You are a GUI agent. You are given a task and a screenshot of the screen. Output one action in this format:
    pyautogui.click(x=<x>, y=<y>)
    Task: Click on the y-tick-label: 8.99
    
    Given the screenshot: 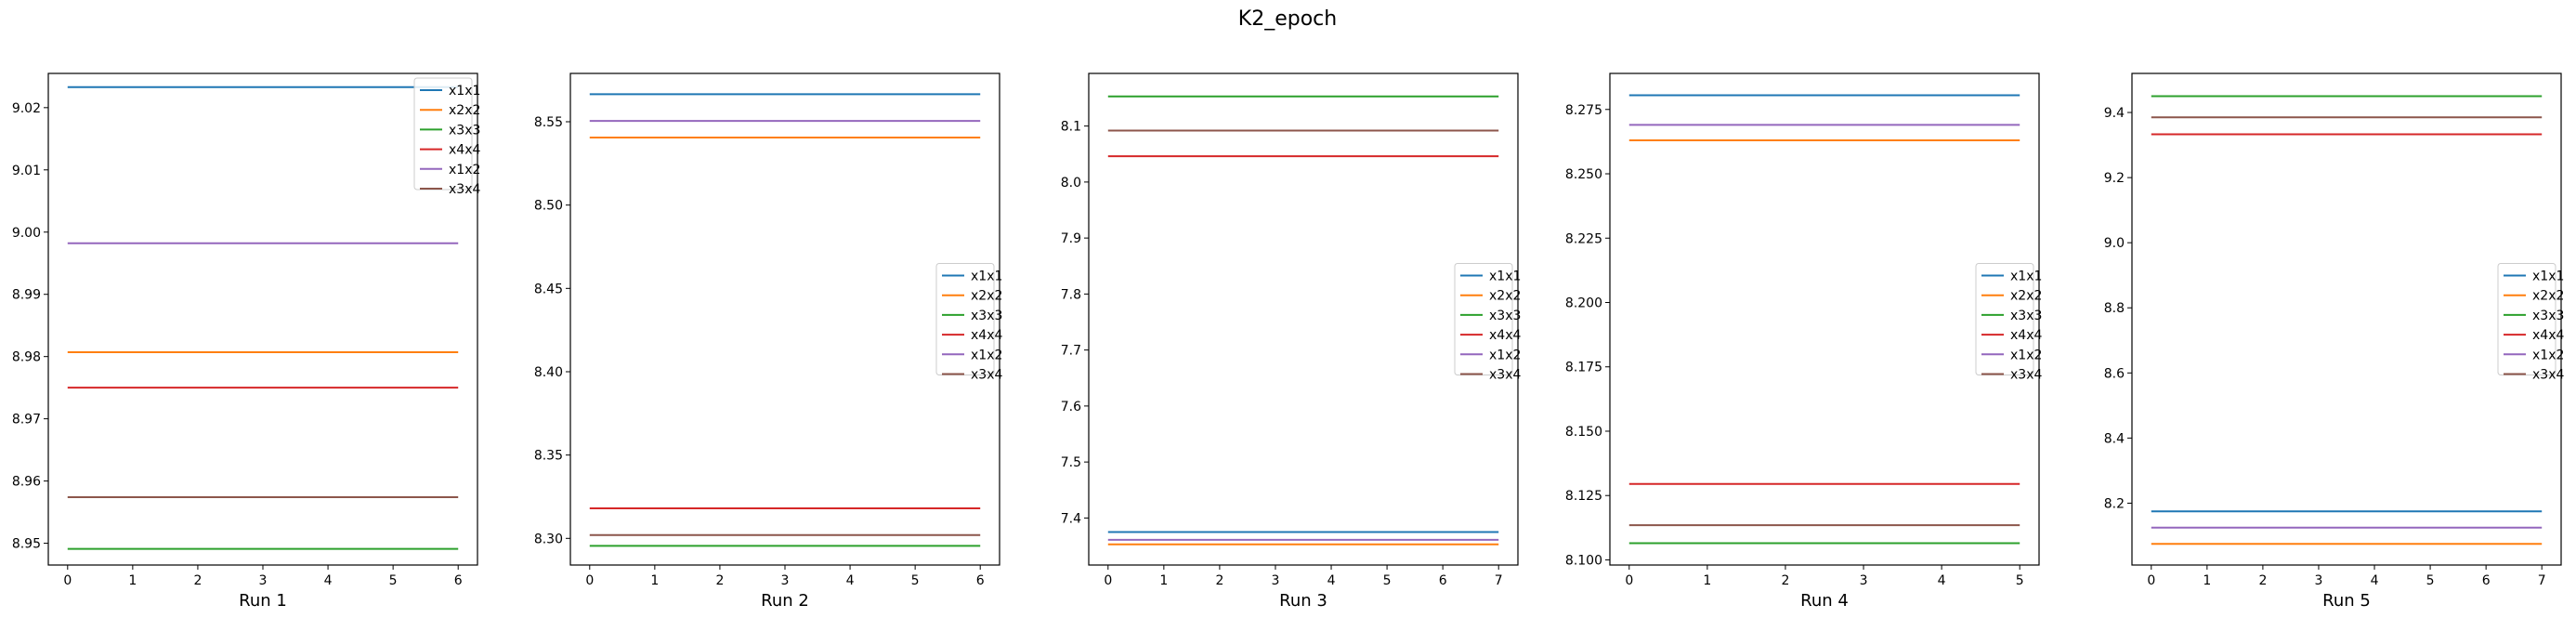 What is the action you would take?
    pyautogui.click(x=26, y=295)
    